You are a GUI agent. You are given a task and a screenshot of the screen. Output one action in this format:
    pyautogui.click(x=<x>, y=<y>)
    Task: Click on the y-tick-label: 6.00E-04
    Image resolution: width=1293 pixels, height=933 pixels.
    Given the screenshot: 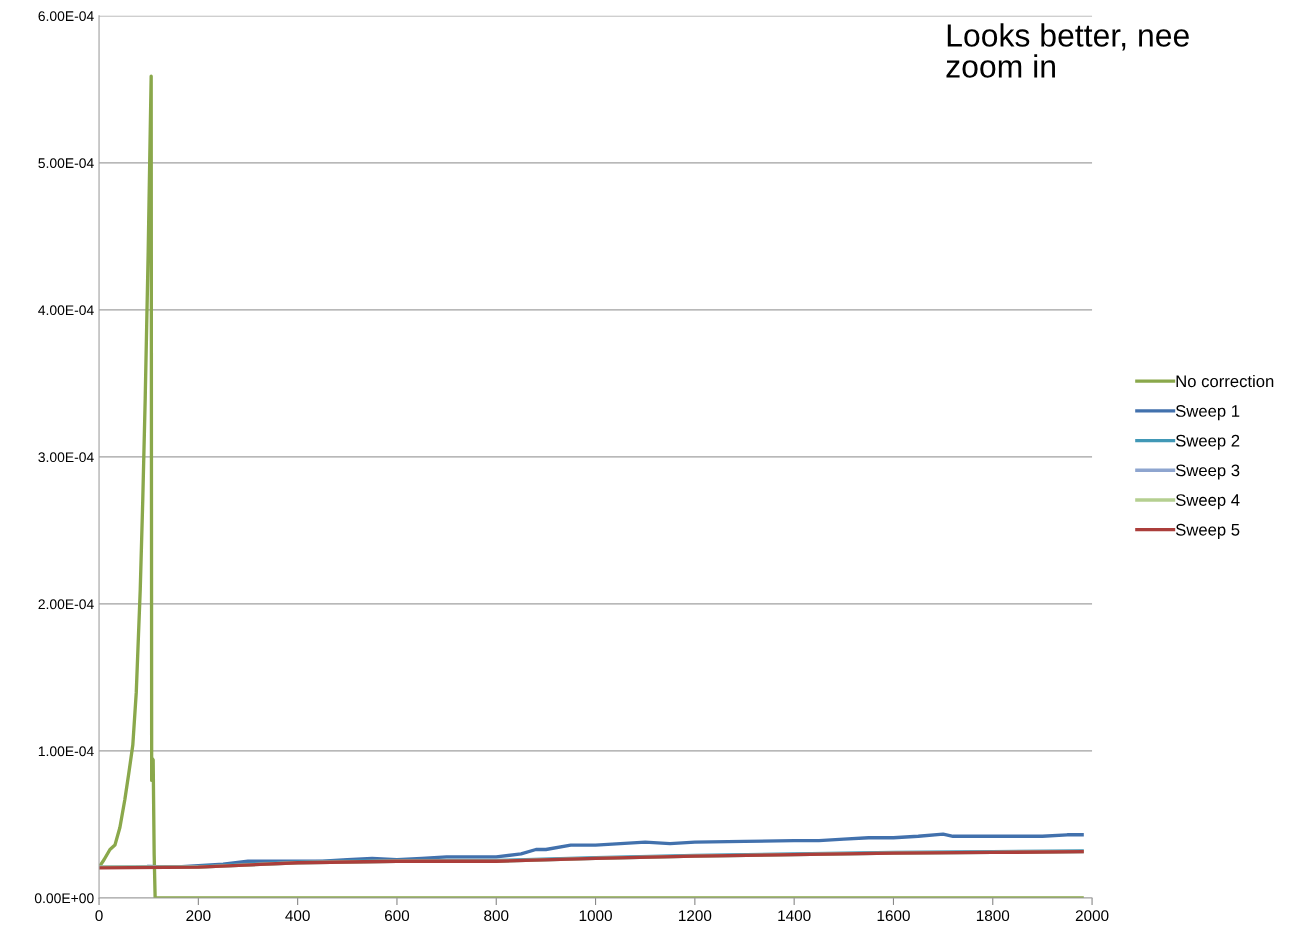 What is the action you would take?
    pyautogui.click(x=66, y=16)
    